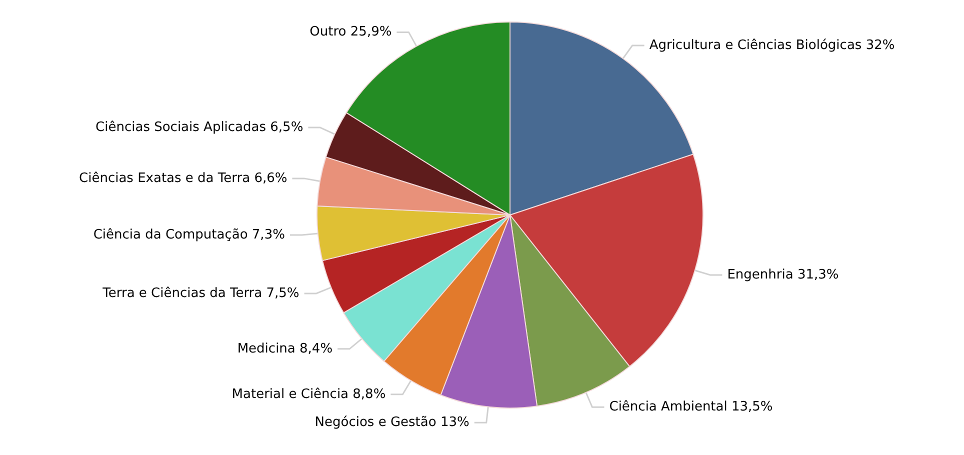 The height and width of the screenshot is (455, 964). Describe the element at coordinates (772, 46) in the screenshot. I see `slice-label: Agricultura e Ciências Biológicas 32%` at that location.